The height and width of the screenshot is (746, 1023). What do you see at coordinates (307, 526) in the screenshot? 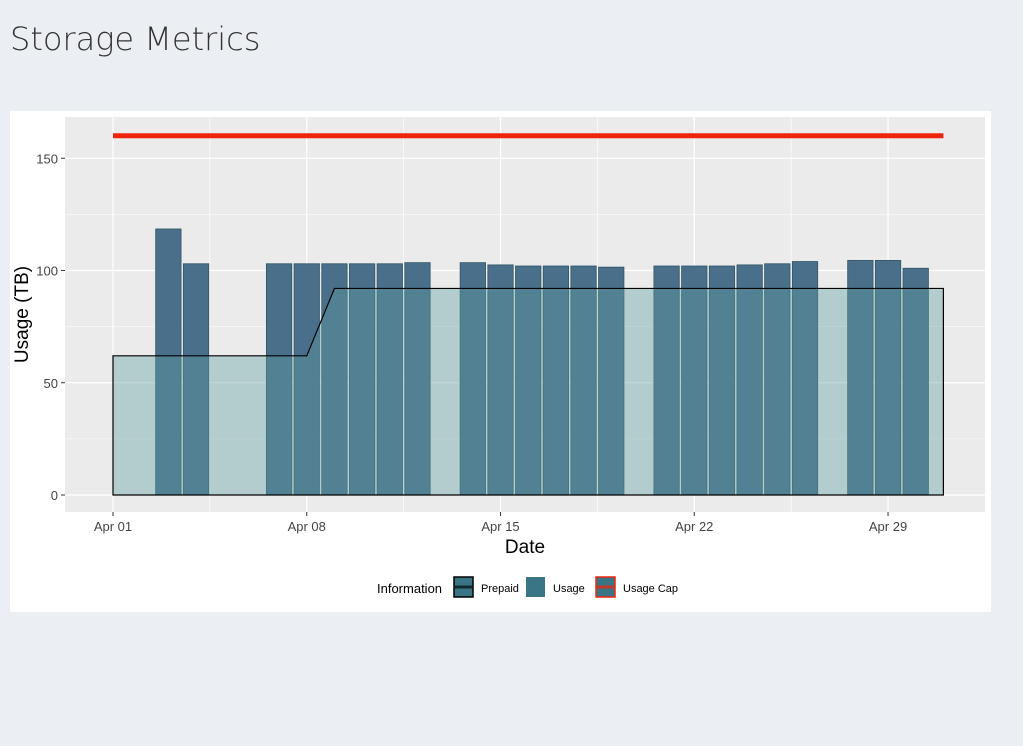
I see `x-tick-label: Apr 08` at bounding box center [307, 526].